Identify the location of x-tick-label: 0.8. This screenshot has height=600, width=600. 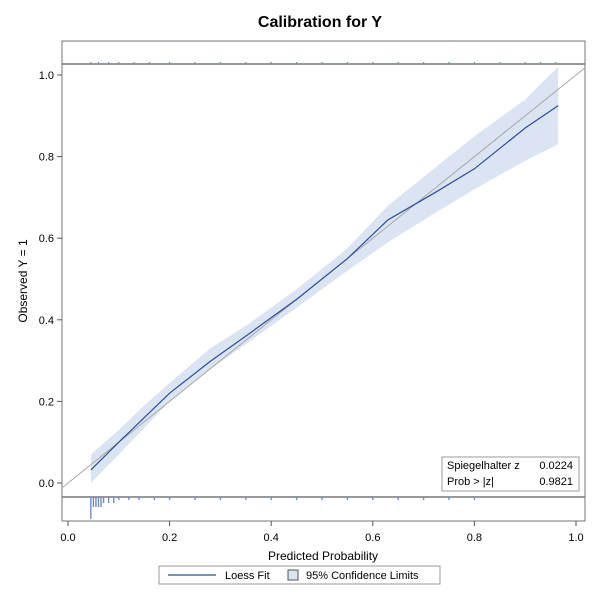
(474, 538).